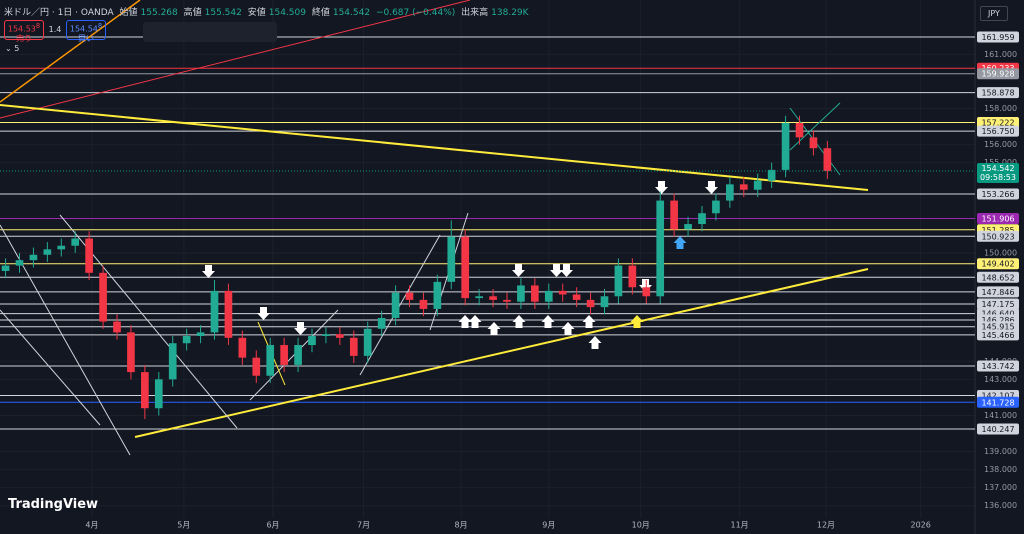 The image size is (1024, 534). Describe the element at coordinates (997, 304) in the screenshot. I see `level-label: 147.175` at that location.